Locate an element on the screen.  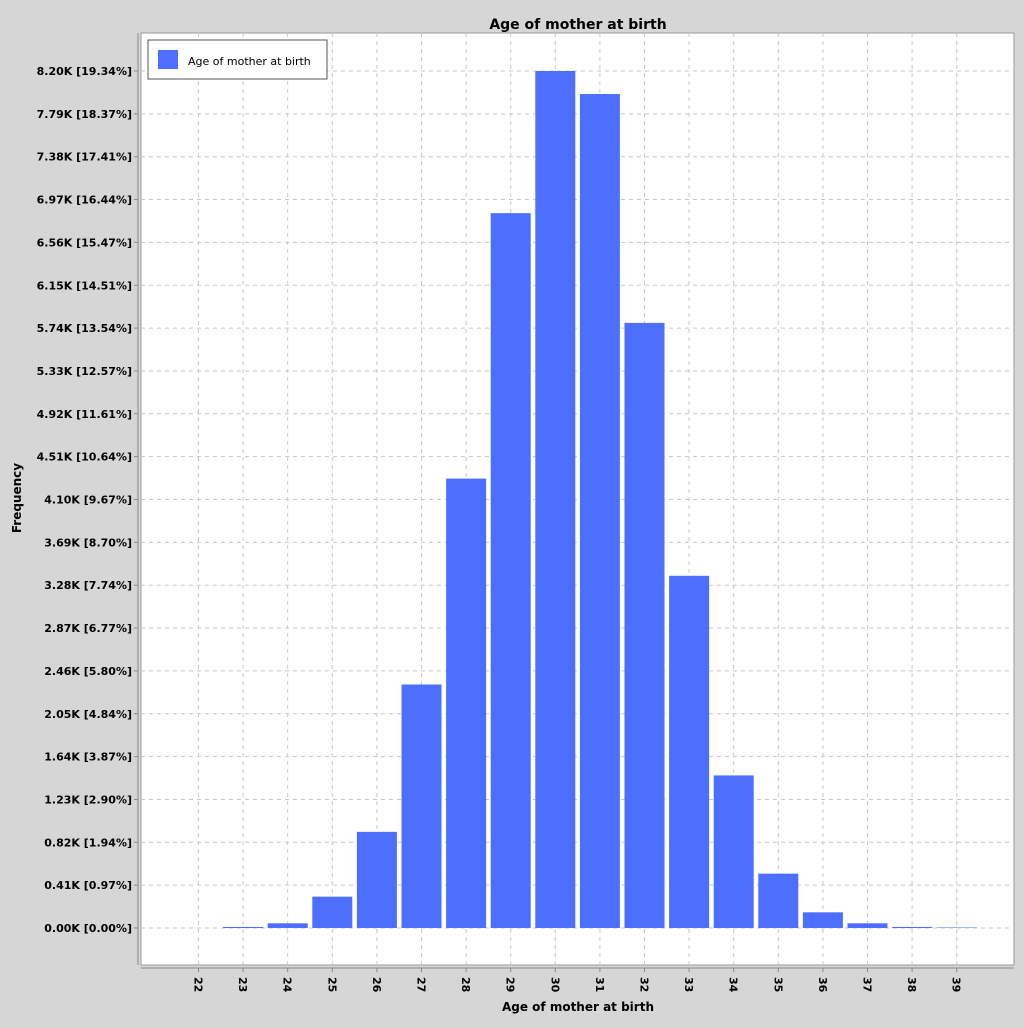
y-tick-label: 2.87K [6.77%] is located at coordinates (88, 628).